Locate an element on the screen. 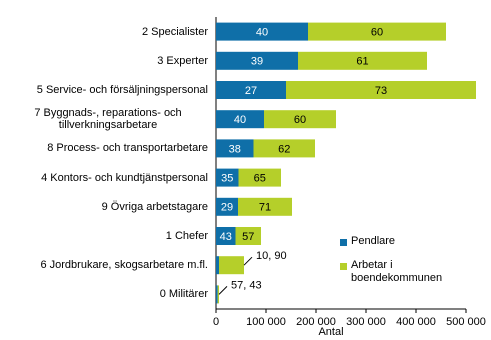  value-label: 65 is located at coordinates (260, 179).